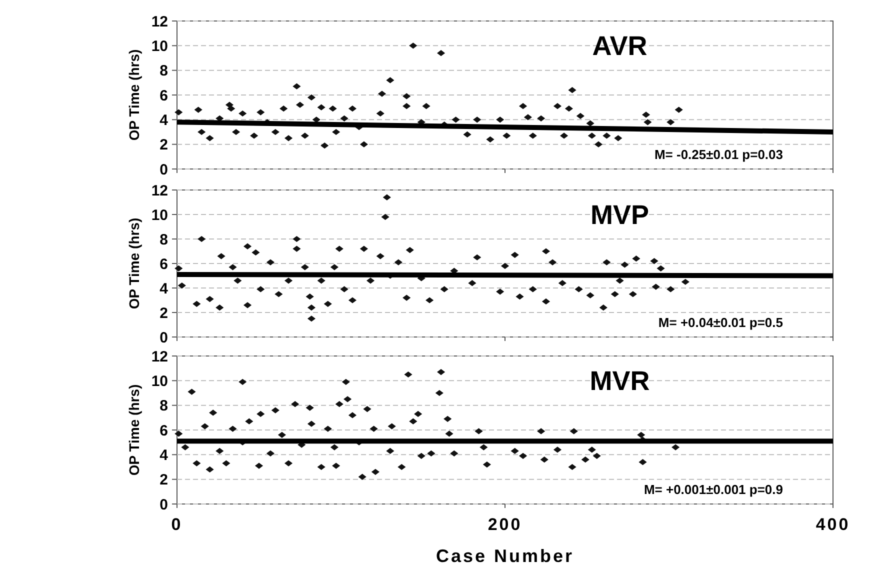 The height and width of the screenshot is (569, 875). What do you see at coordinates (713, 489) in the screenshot?
I see `annotation: M= +0.001±0.001 p=0.9` at bounding box center [713, 489].